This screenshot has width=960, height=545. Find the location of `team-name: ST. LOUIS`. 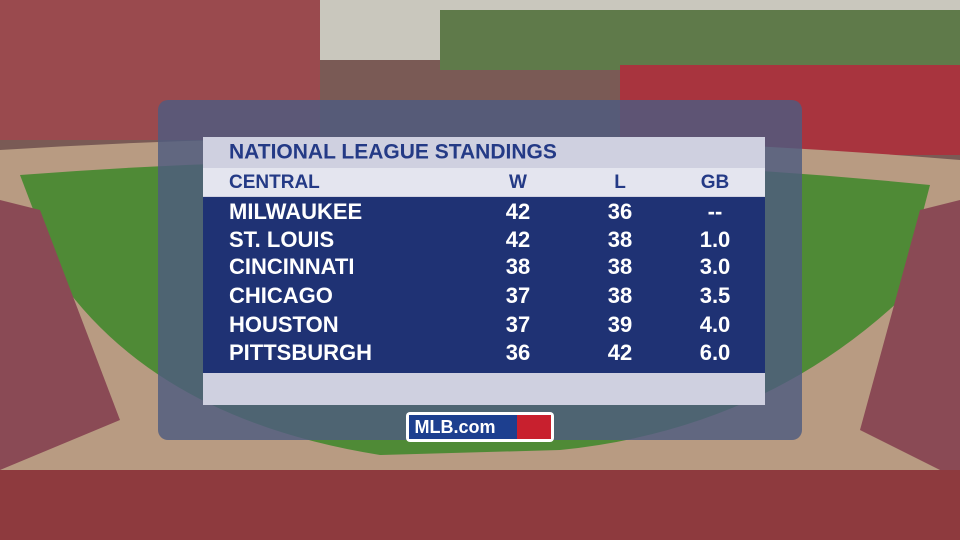

team-name: ST. LOUIS is located at coordinates (281, 239).